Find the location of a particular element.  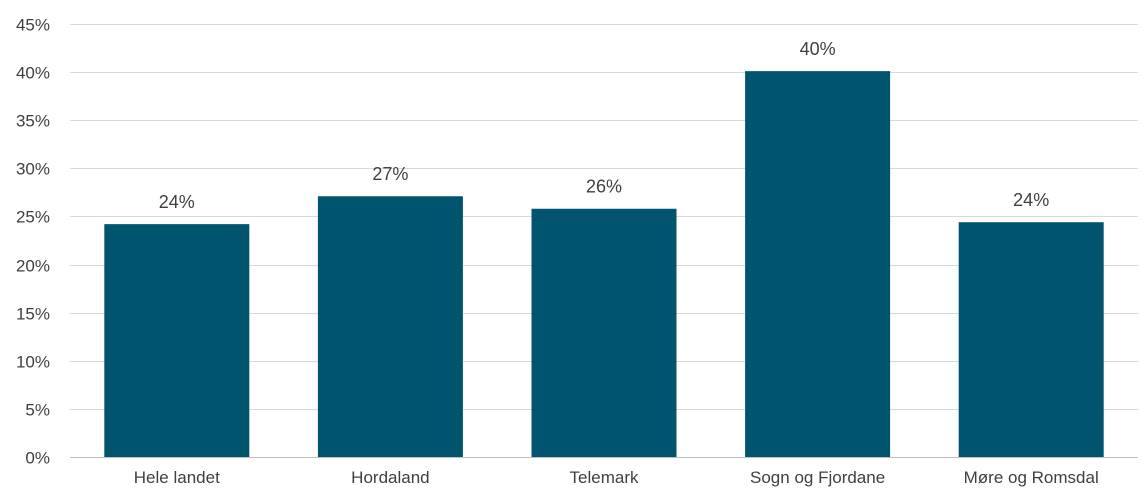

category-label: Telemark is located at coordinates (604, 477).